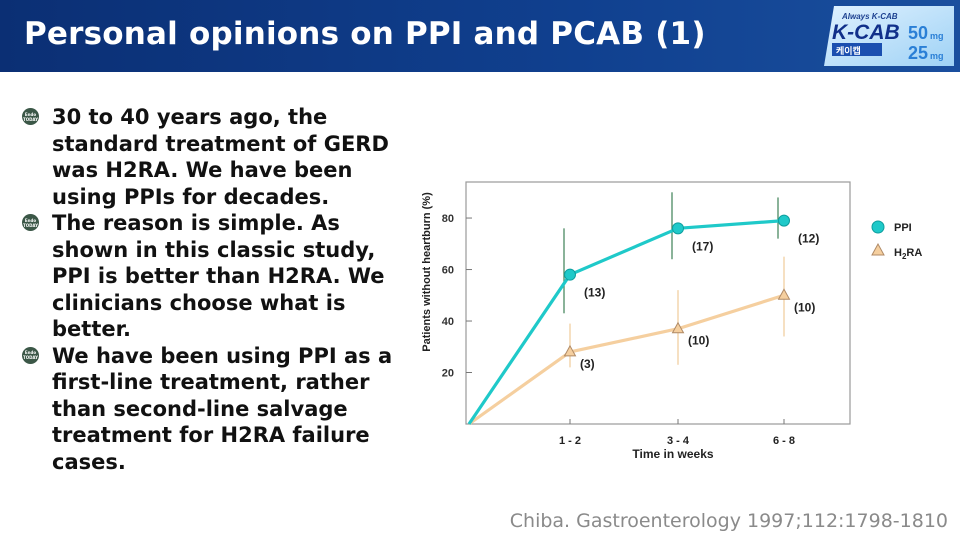  I want to click on y-tick-label: 20, so click(448, 374).